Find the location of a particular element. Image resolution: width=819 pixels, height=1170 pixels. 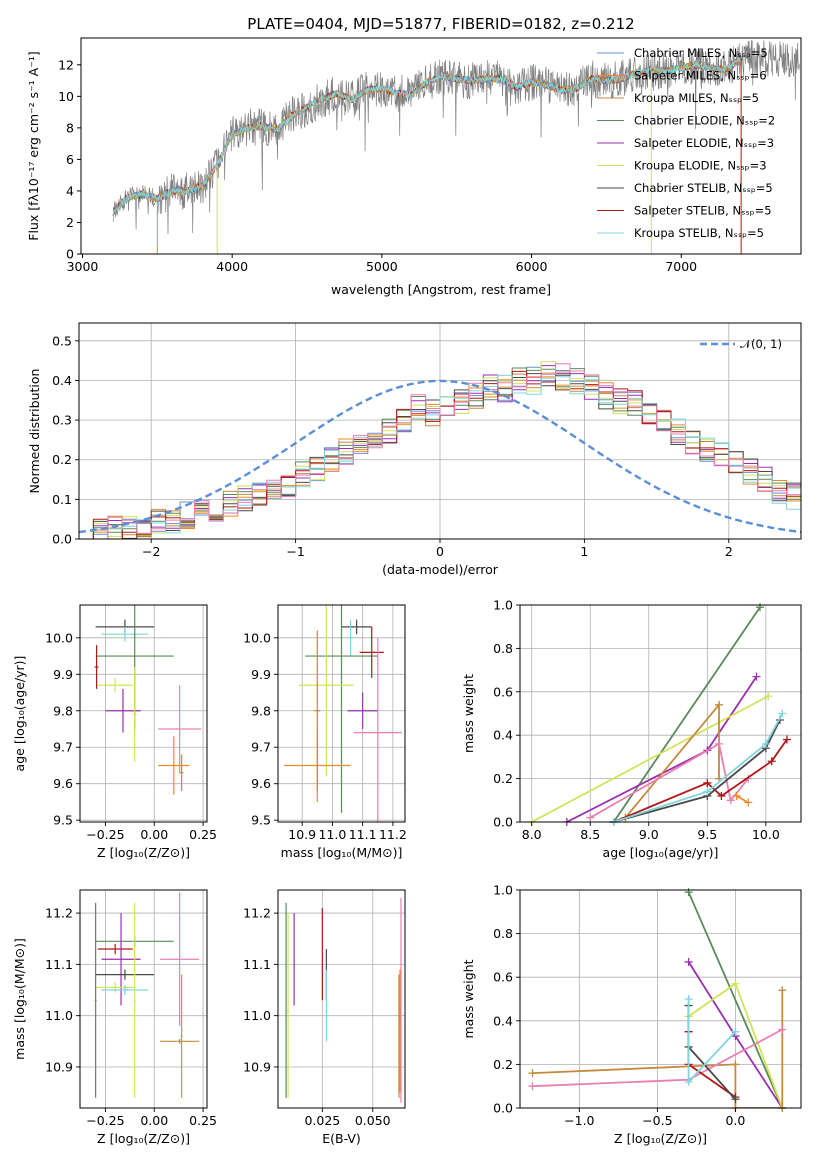

x-axis-label: age [log₁₀(age/yr)] is located at coordinates (661, 852).